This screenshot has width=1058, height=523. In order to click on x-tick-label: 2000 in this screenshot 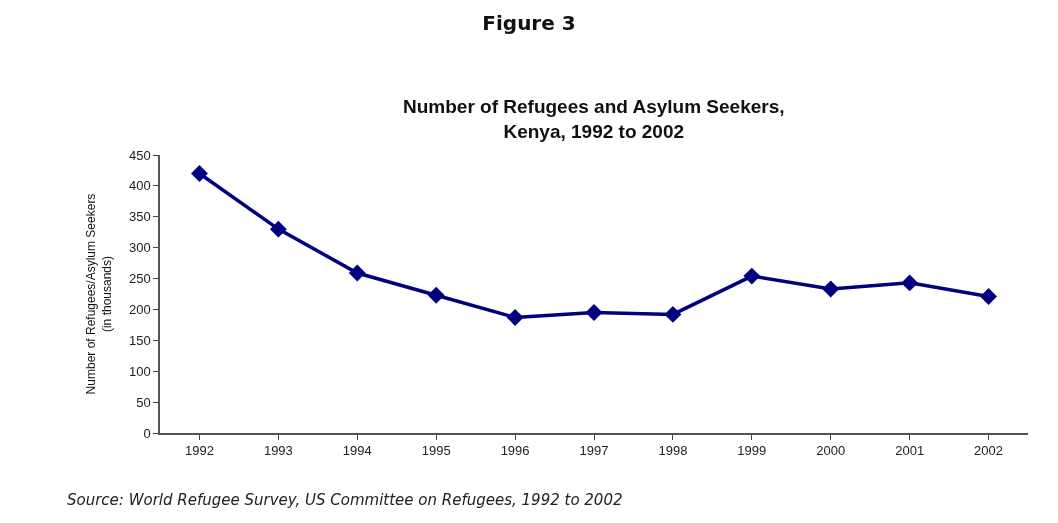, I will do `click(831, 451)`.